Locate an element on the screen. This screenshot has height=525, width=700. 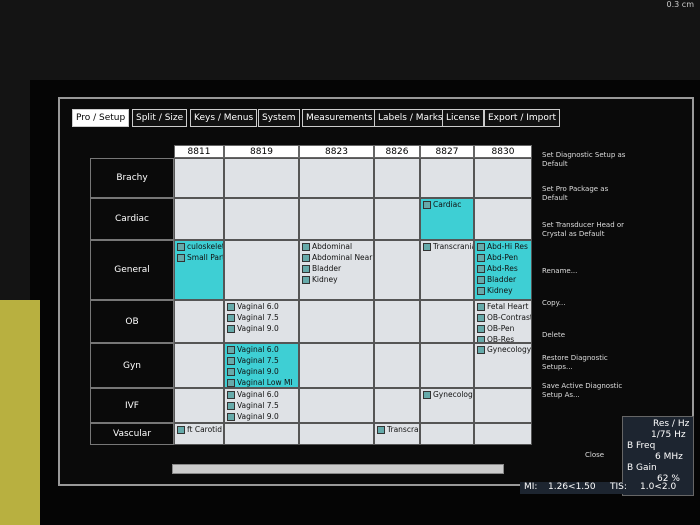
grid-cell: ft Carotid is located at coordinates (199, 434).